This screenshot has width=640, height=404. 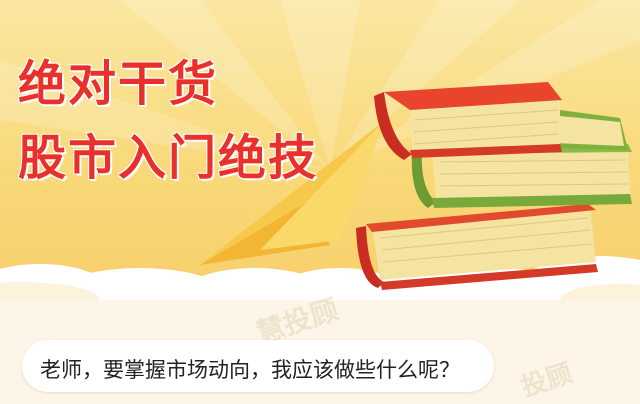 I want to click on bottom-red-book, so click(x=477, y=247).